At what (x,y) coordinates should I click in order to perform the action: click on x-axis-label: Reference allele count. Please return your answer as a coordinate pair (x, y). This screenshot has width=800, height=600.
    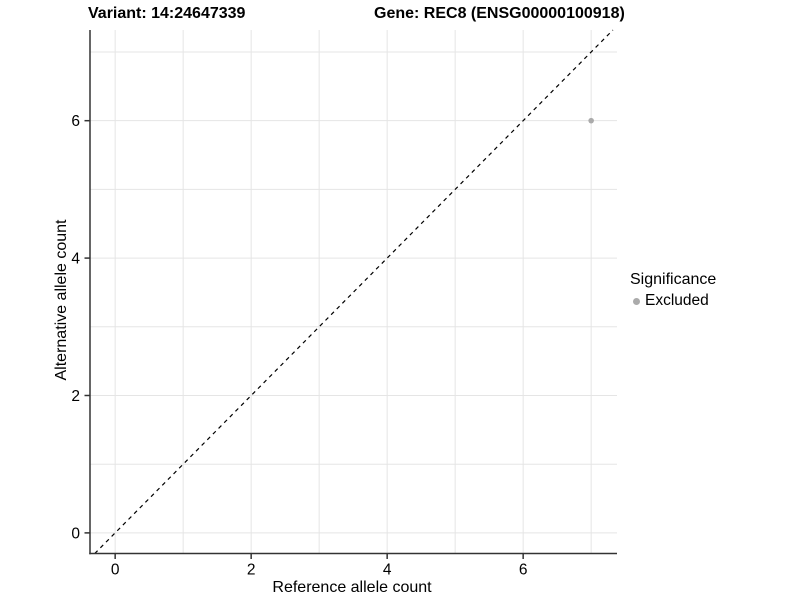
    Looking at the image, I should click on (352, 587).